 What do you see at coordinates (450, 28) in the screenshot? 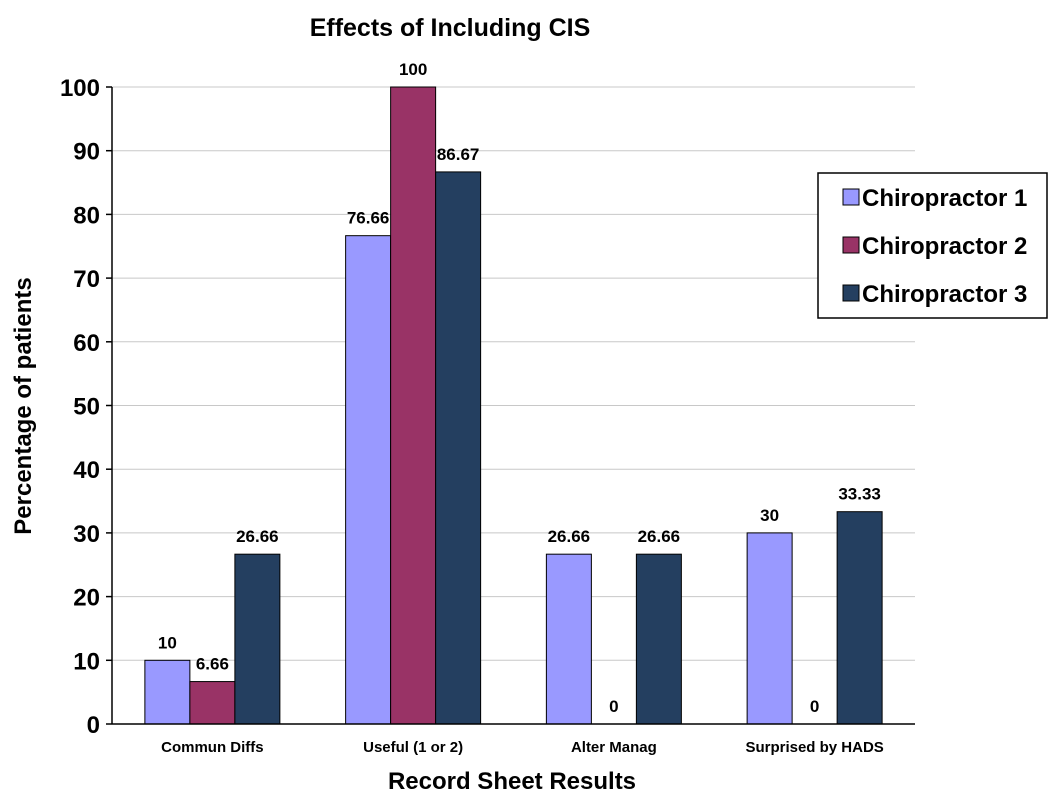
I see `chart-title: Effects of Including CIS` at bounding box center [450, 28].